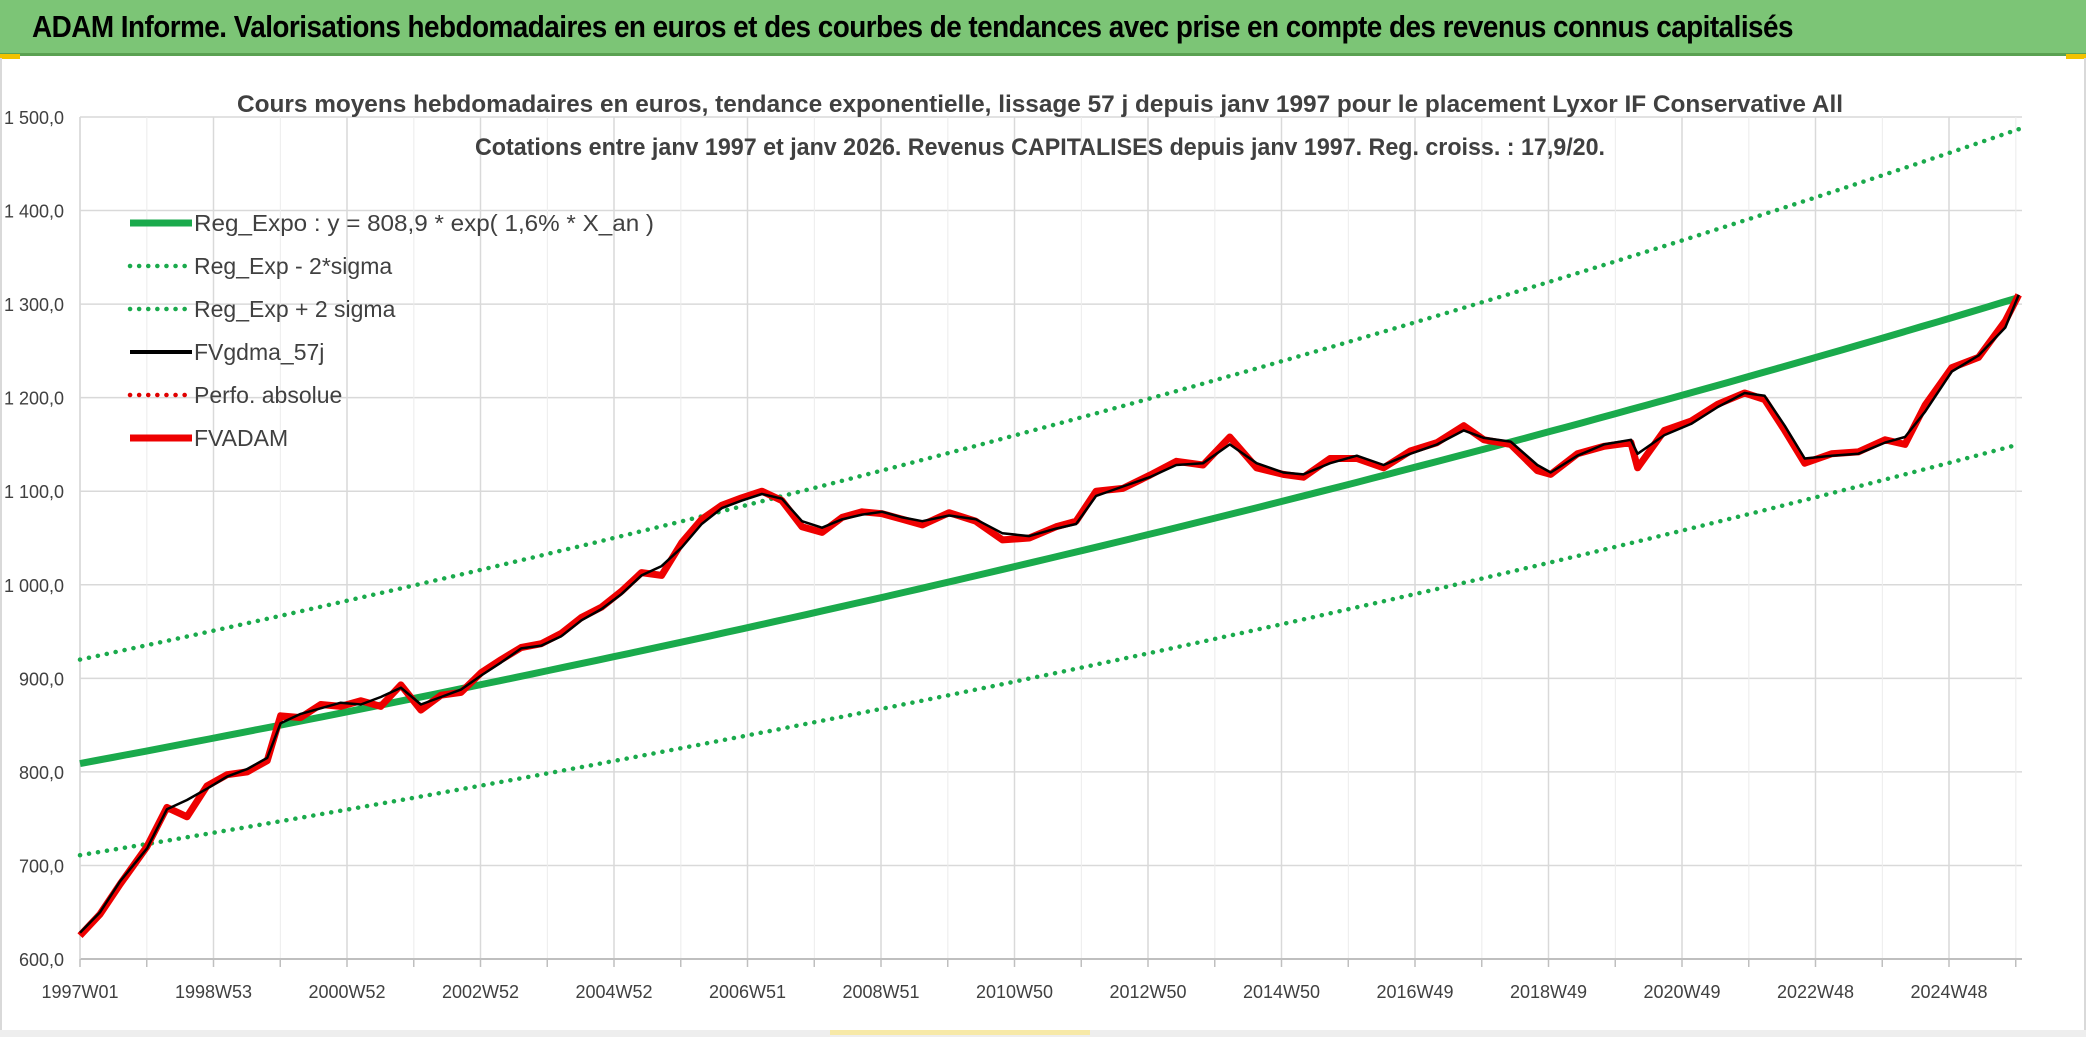 Image resolution: width=2086 pixels, height=1037 pixels. Describe the element at coordinates (34, 118) in the screenshot. I see `y-tick-label: 1 500,0` at that location.